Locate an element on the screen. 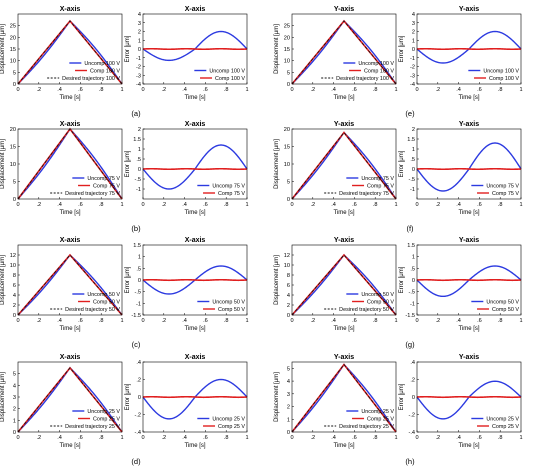 Image resolution: width=550 pixels, height=470 pixels. legend-label: Uncomp 50 V is located at coordinates (228, 303).